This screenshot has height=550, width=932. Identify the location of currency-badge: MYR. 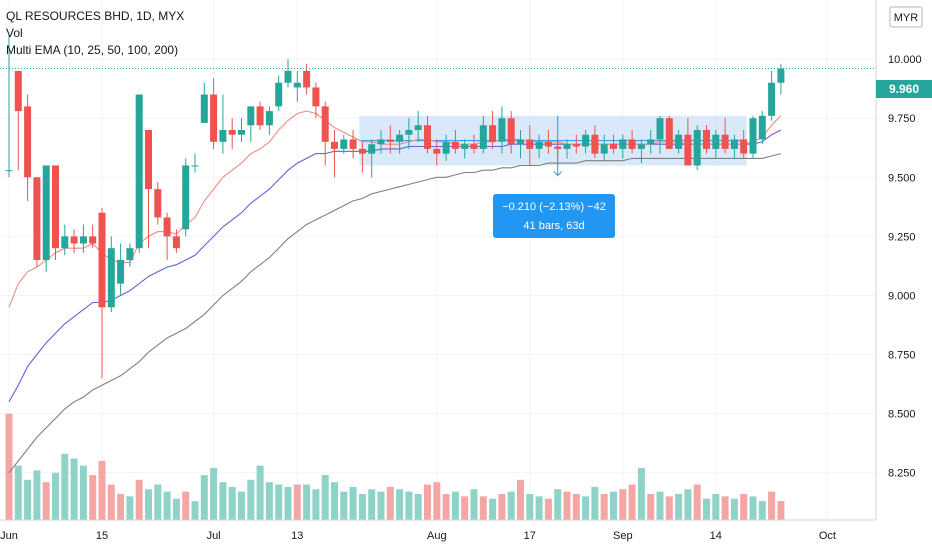
(906, 17).